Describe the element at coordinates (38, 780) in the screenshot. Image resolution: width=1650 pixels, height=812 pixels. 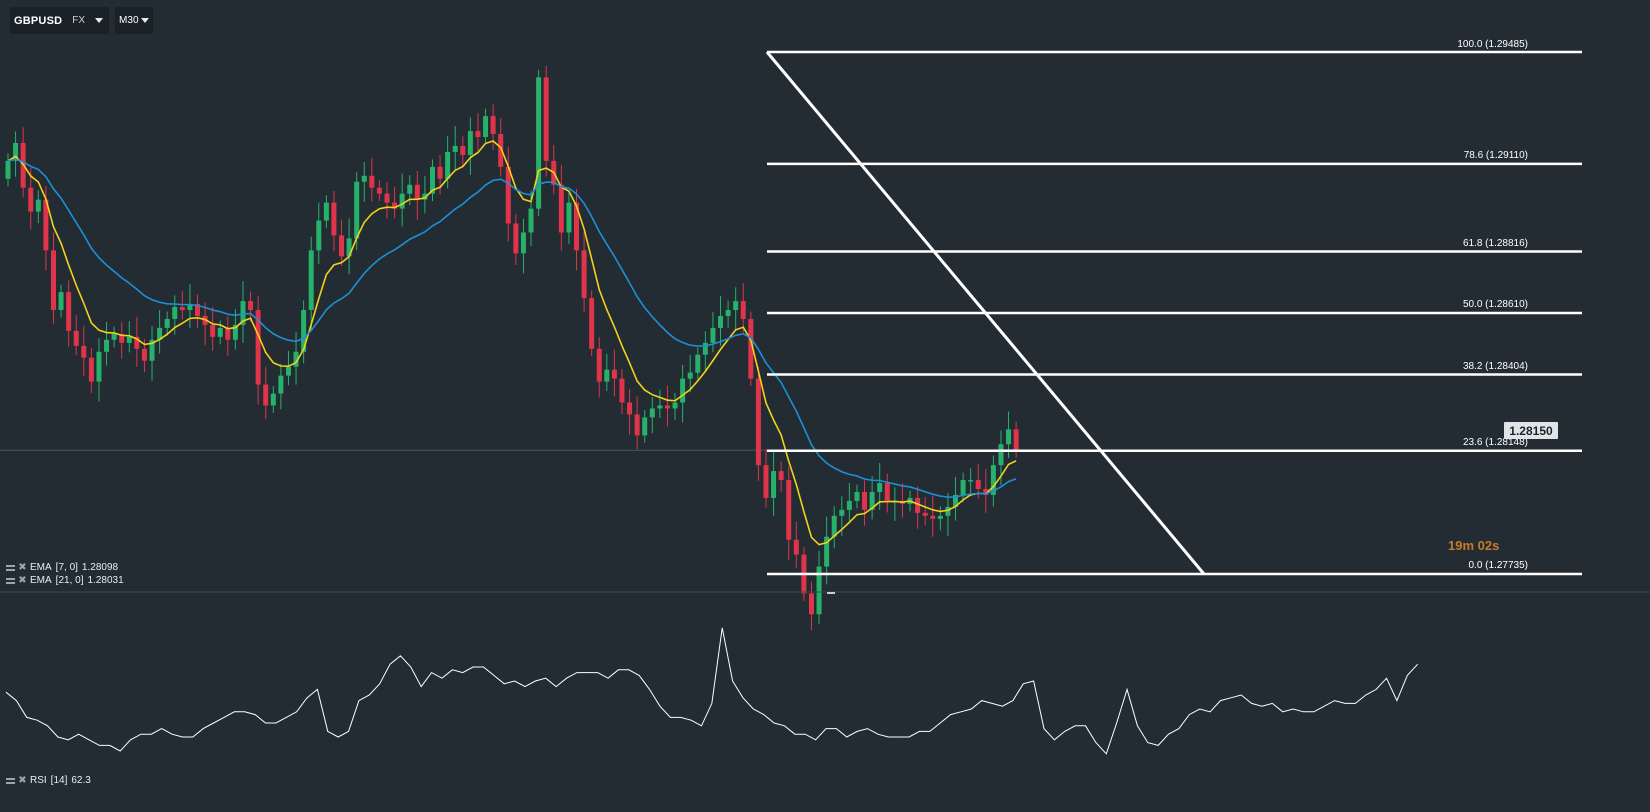
I see `rsi-name: RSI` at that location.